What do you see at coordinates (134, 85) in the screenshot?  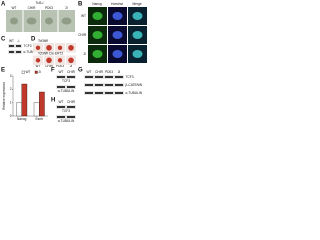 I see `row-label: β-CATENIN` at bounding box center [134, 85].